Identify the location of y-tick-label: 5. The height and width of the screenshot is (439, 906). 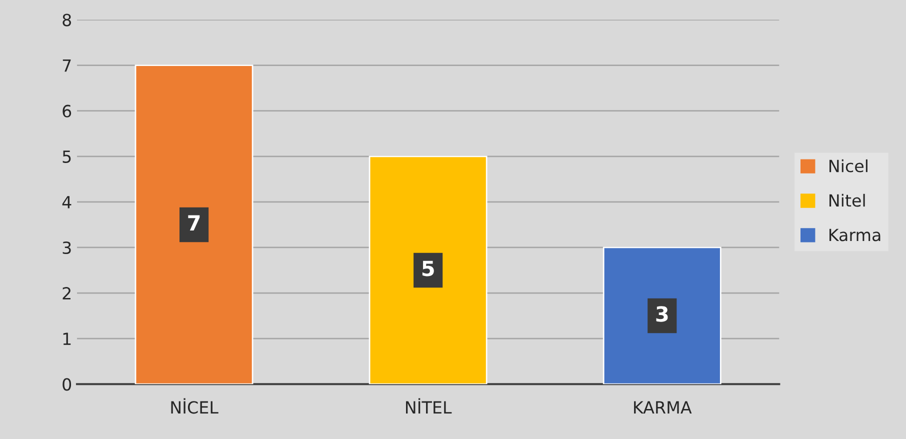
(66, 156).